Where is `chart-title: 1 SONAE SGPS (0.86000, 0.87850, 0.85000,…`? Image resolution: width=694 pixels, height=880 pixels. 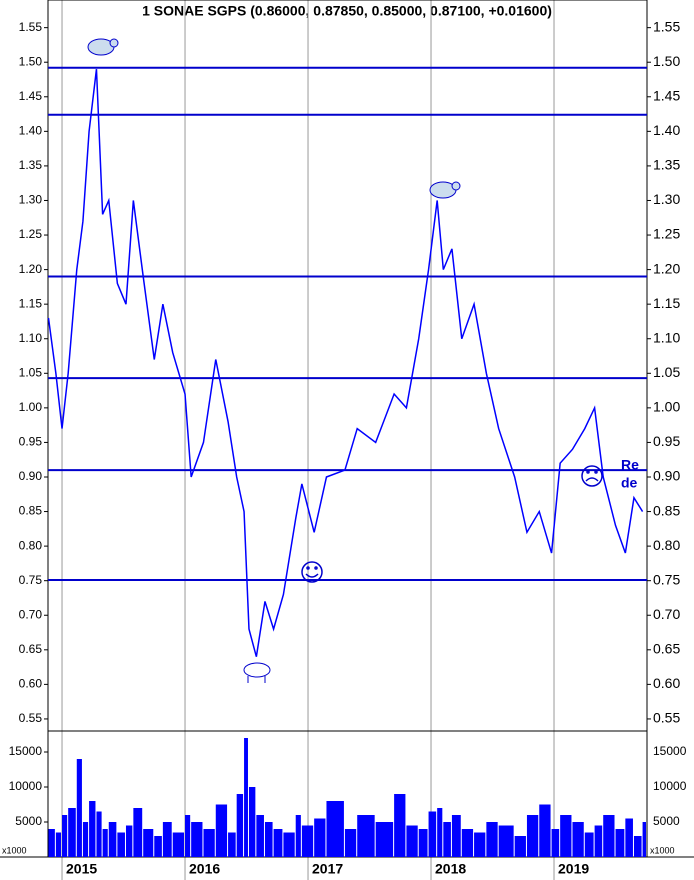
chart-title: 1 SONAE SGPS (0.86000, 0.87850, 0.85000,… is located at coordinates (347, 11).